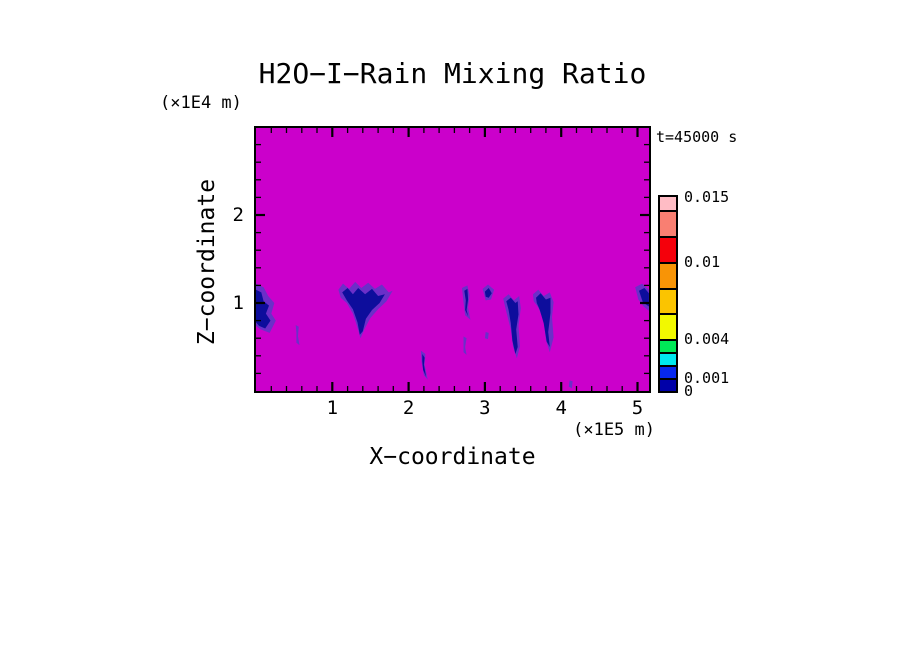 The height and width of the screenshot is (654, 904). What do you see at coordinates (689, 391) in the screenshot?
I see `colorbar-tick-label: 0` at bounding box center [689, 391].